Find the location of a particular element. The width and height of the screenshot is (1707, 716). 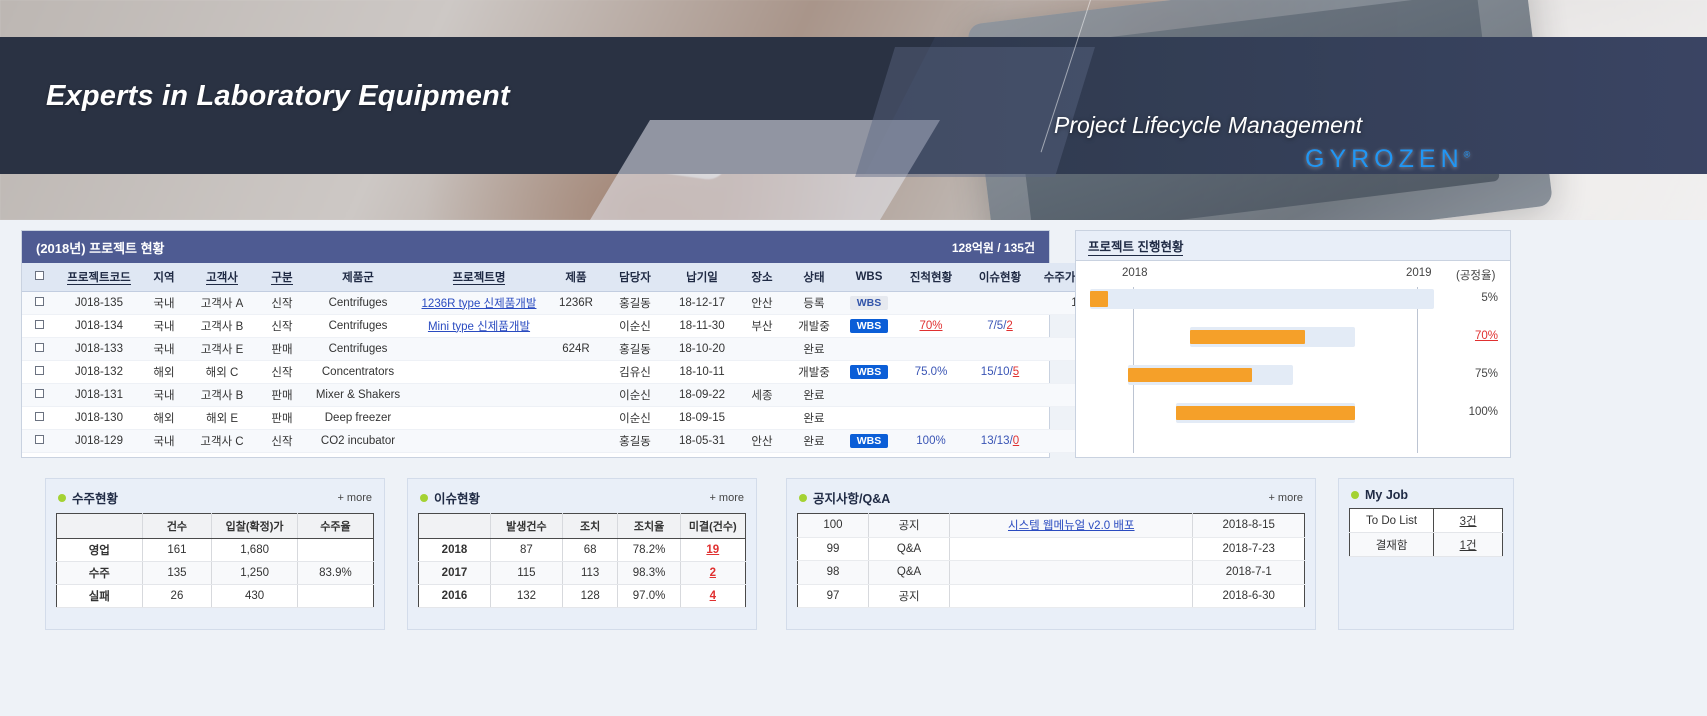

list-item: To Do List 3건 is located at coordinates (1426, 520).